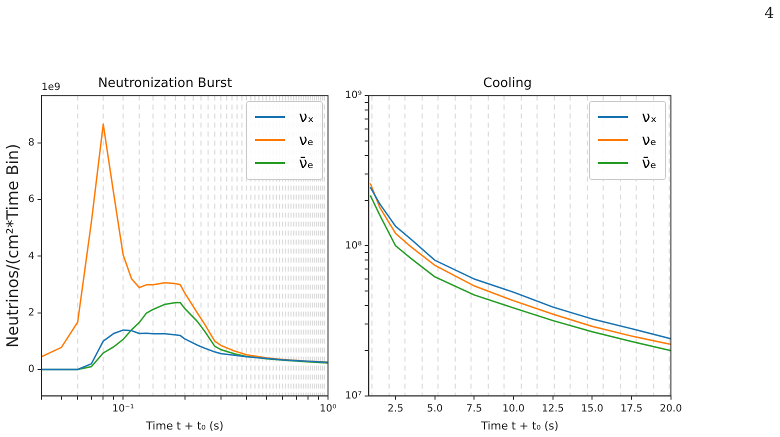 The image size is (780, 437). I want to click on text: 1e9, so click(51, 88).